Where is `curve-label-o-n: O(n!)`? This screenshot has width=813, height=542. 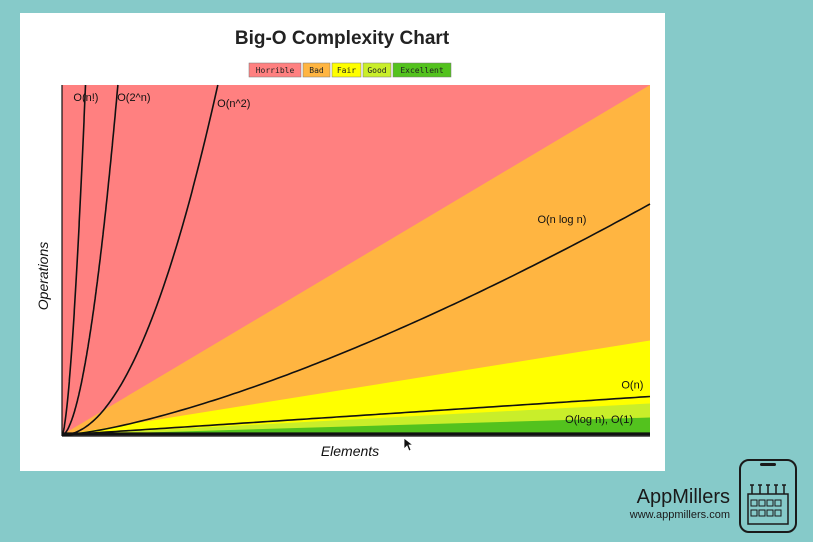 curve-label-o-n: O(n!) is located at coordinates (85, 98).